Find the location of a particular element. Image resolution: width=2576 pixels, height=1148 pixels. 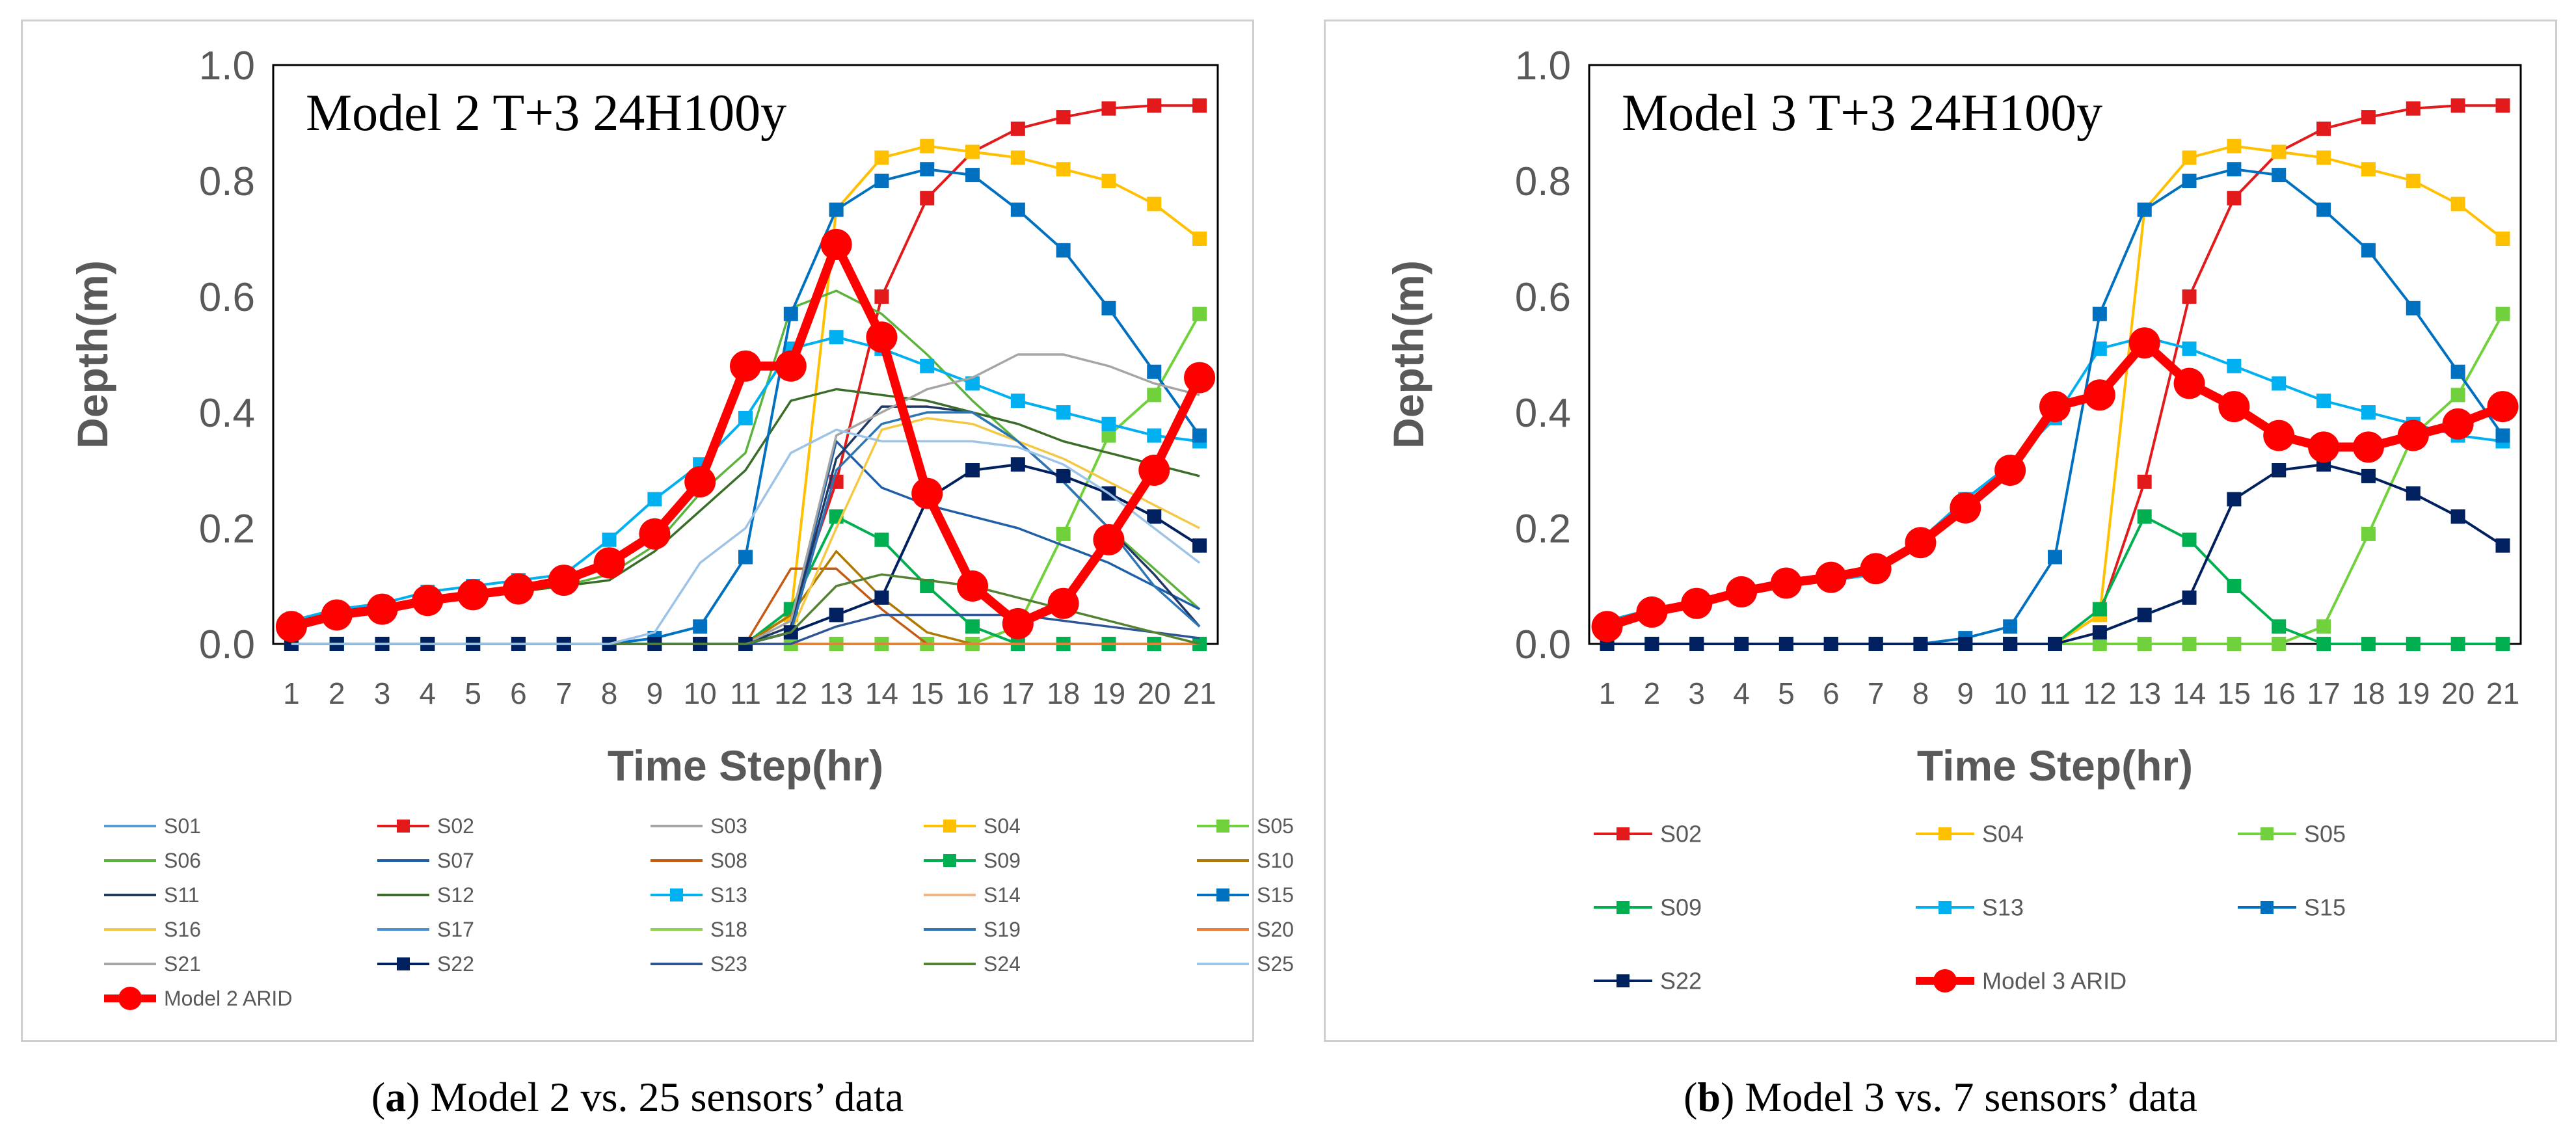

legend-item: S21 is located at coordinates (152, 964).